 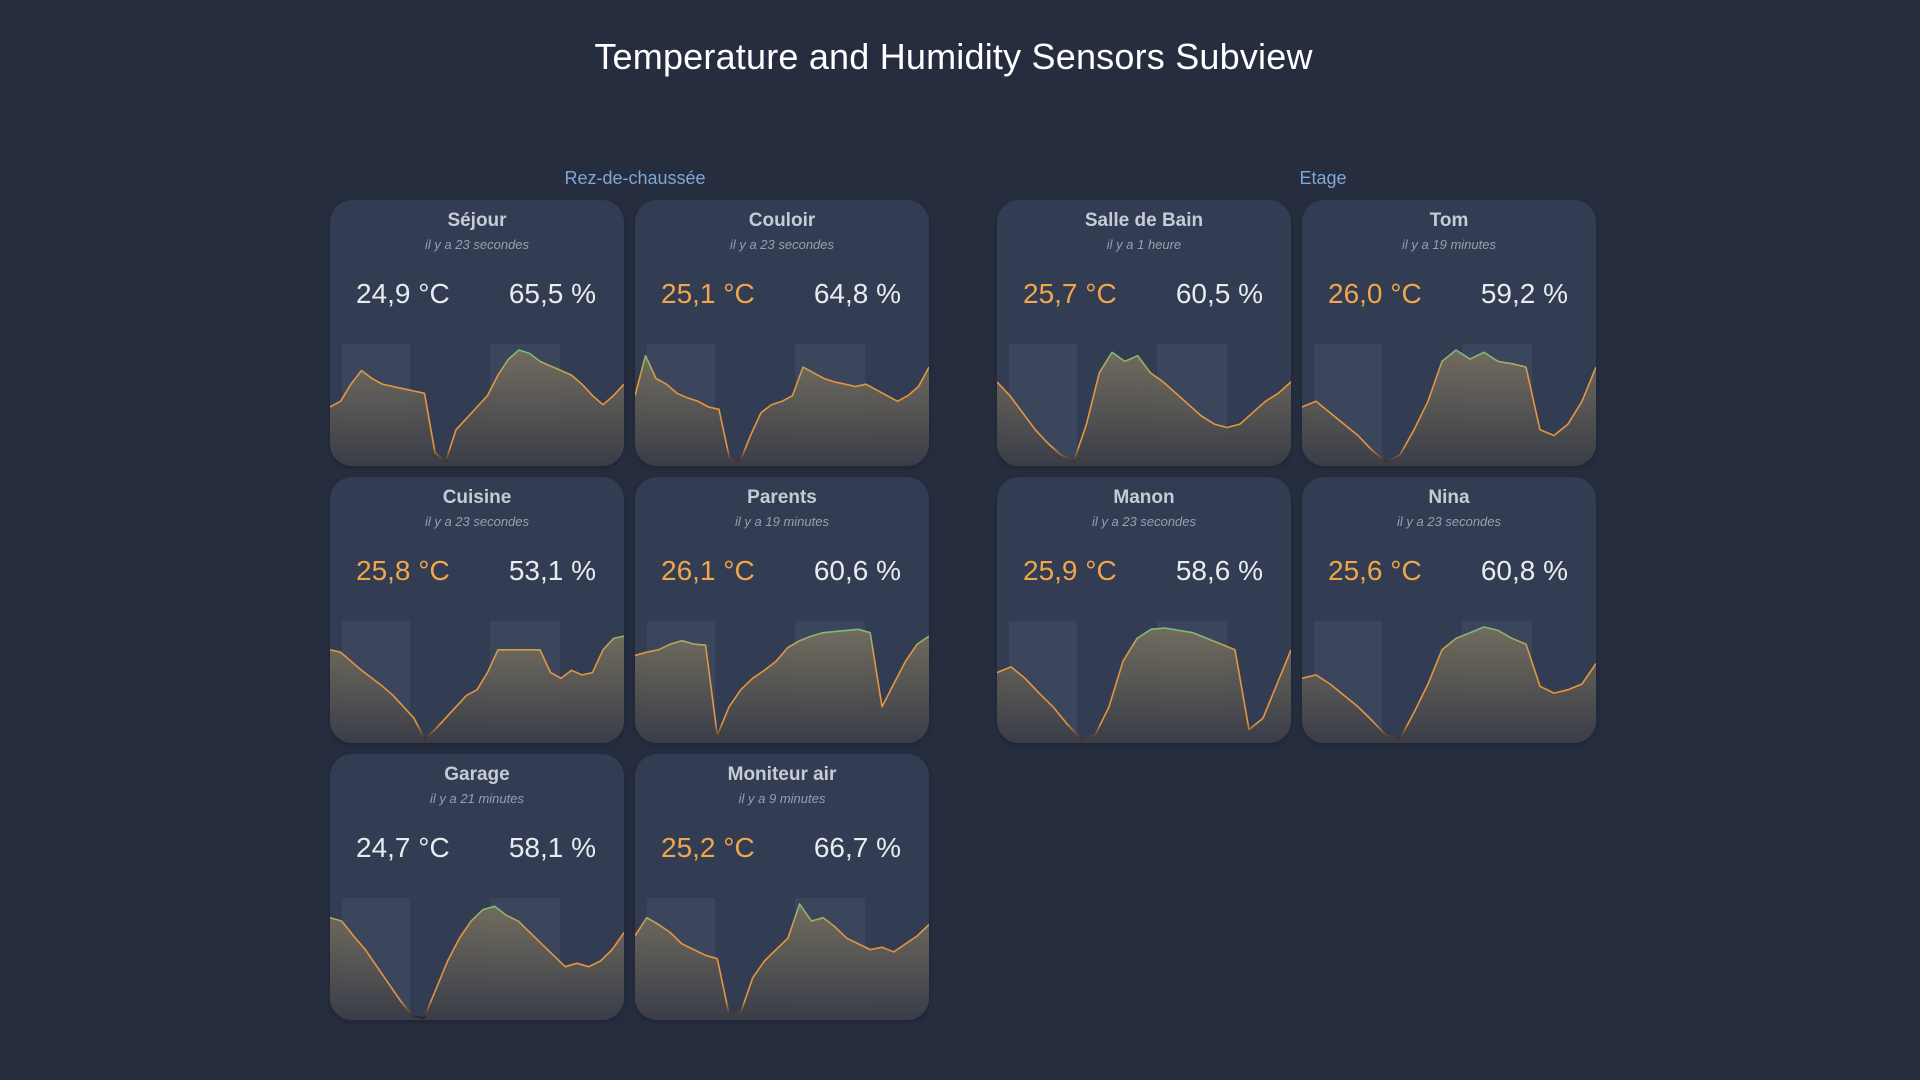 I want to click on card-name: Parents, so click(x=782, y=497).